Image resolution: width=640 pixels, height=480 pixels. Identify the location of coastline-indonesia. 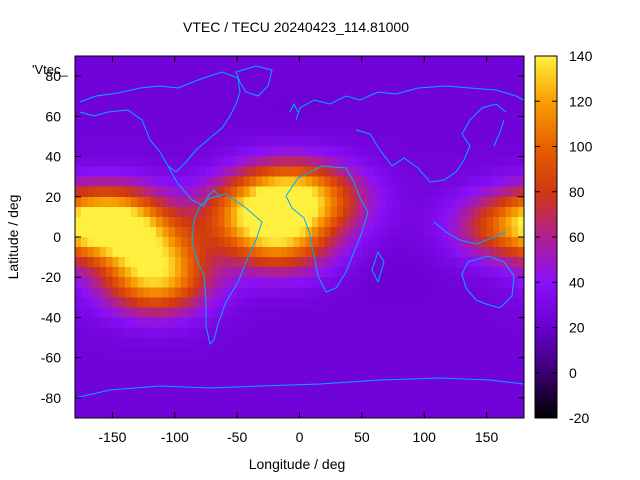
(470, 233).